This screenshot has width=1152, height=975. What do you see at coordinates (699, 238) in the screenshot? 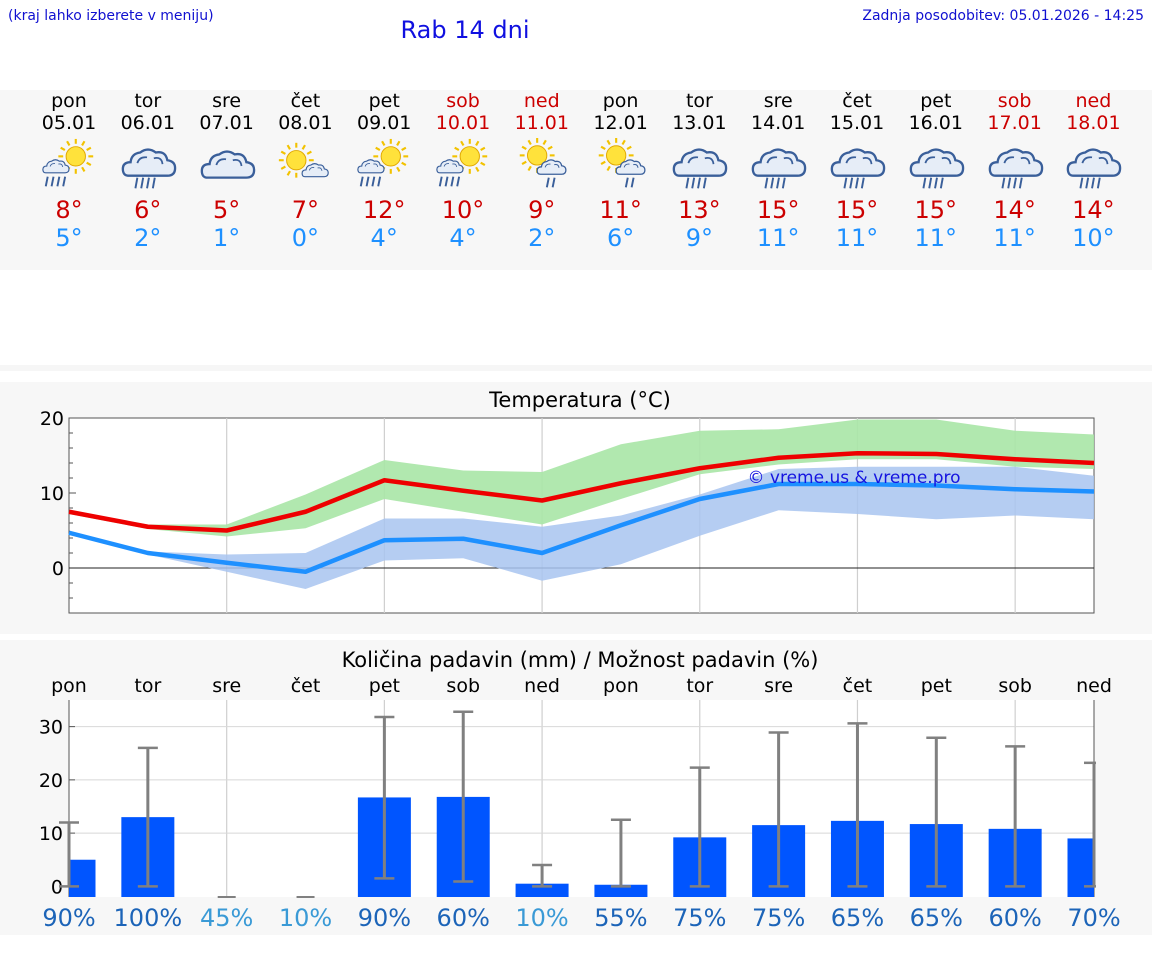
I see `temp-min: 9°` at bounding box center [699, 238].